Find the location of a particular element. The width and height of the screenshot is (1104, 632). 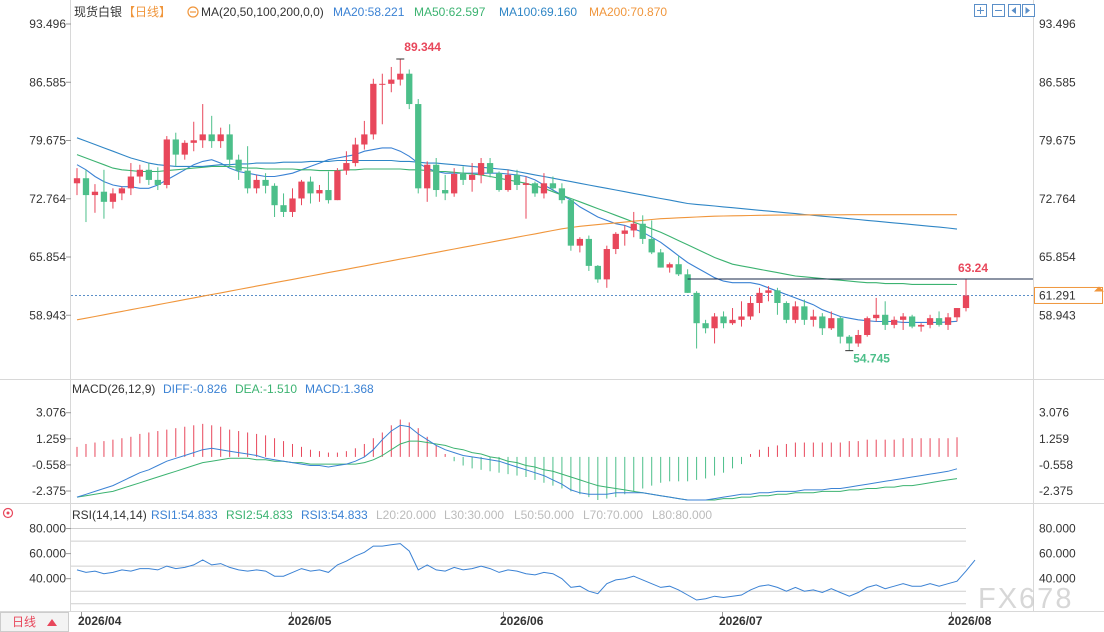

macd-histogram-value: MACD:1.368 is located at coordinates (339, 389).